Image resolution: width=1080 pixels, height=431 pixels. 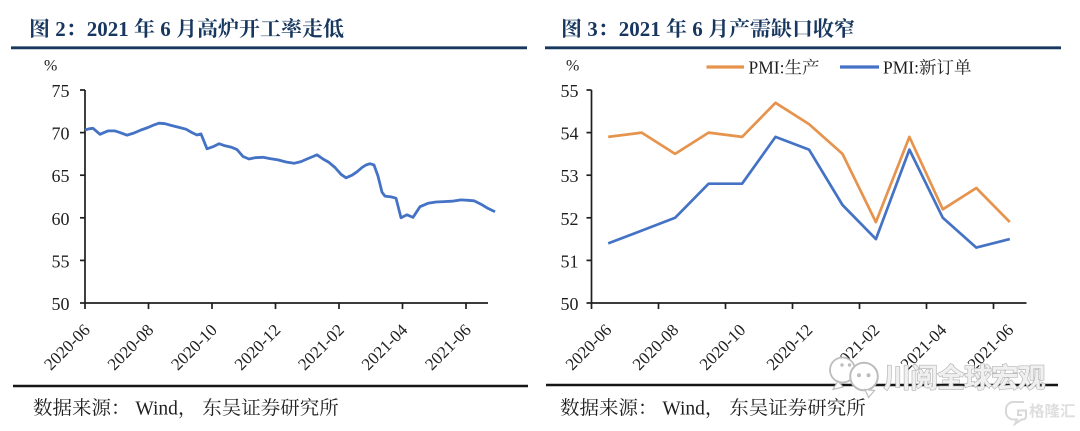 I want to click on svg-text: 53, so click(x=570, y=176).